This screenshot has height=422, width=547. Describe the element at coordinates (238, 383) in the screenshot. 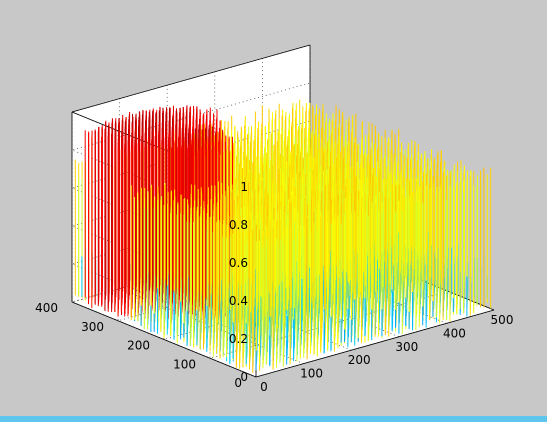

I see `y-tick-label: 0` at that location.